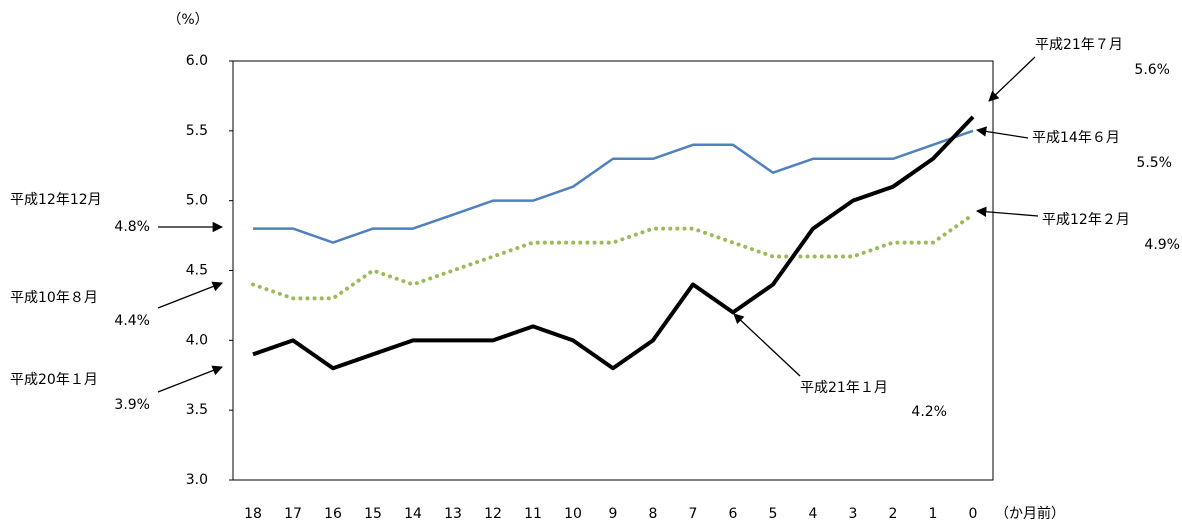  I want to click on x-tick-label: 9, so click(613, 514).